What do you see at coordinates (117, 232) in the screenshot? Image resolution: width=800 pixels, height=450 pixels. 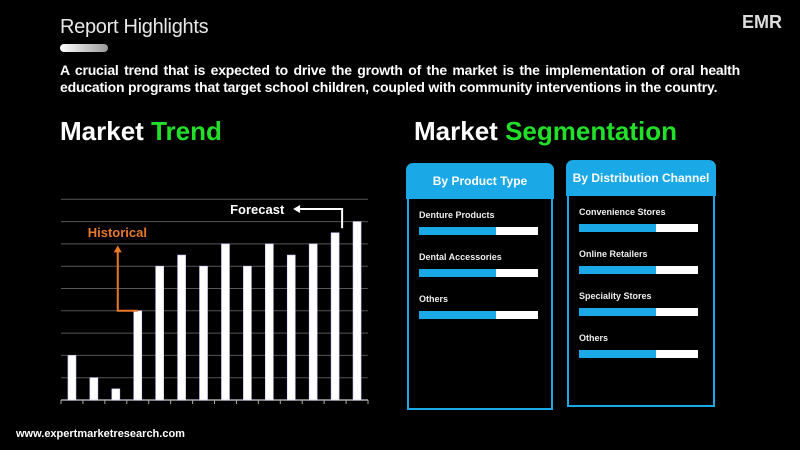 I see `historical-label: Historical` at bounding box center [117, 232].